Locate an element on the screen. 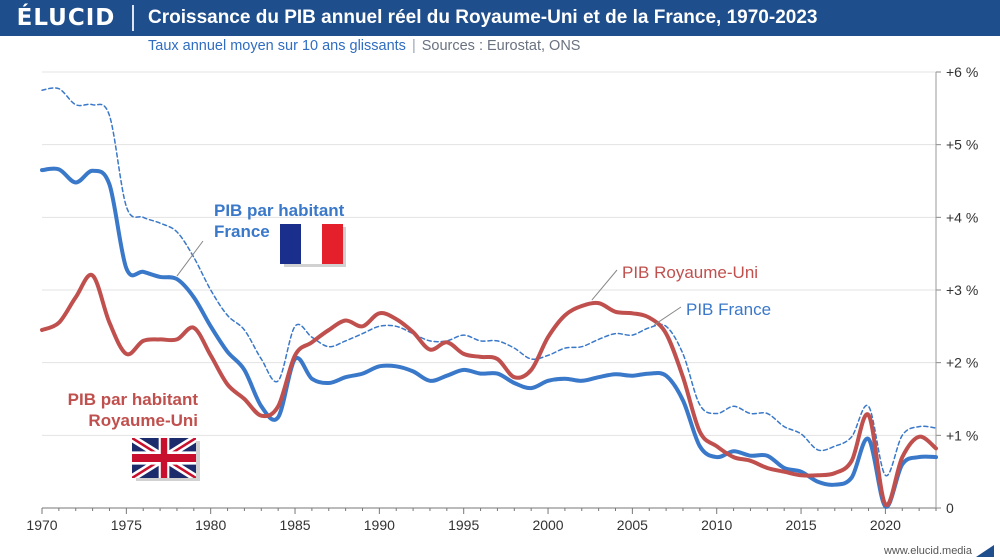 Image resolution: width=1000 pixels, height=560 pixels. label-pib-habitant-royaume-uni: PIB par habitant Royaume-Uni is located at coordinates (133, 410).